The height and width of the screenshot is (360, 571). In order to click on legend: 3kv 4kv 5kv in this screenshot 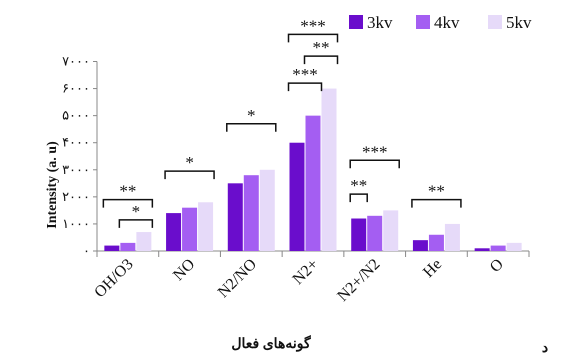, I will do `click(440, 22)`.